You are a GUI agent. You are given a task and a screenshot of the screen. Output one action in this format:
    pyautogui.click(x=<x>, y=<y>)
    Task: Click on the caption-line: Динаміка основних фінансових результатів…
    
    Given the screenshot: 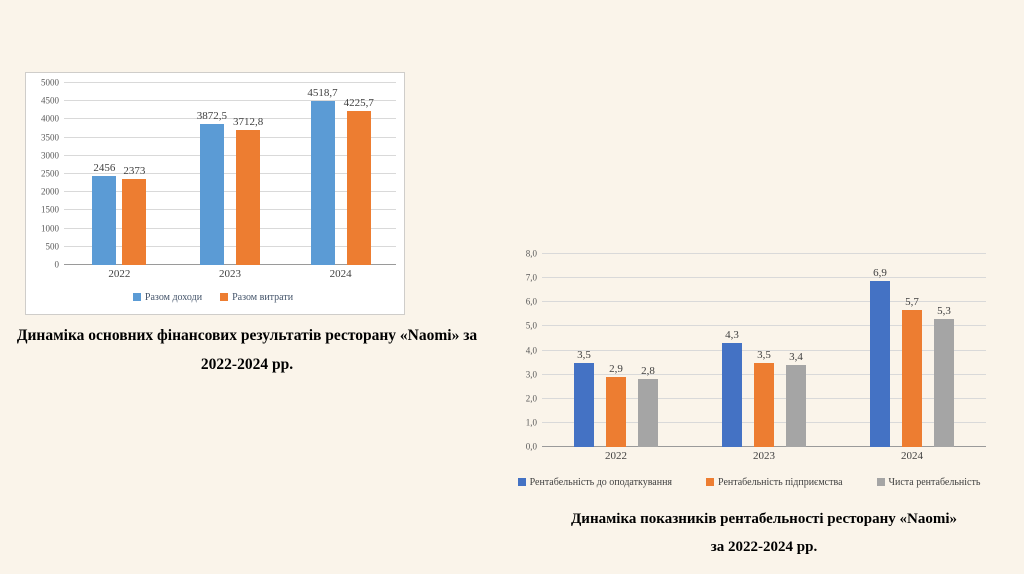 What is the action you would take?
    pyautogui.click(x=247, y=335)
    